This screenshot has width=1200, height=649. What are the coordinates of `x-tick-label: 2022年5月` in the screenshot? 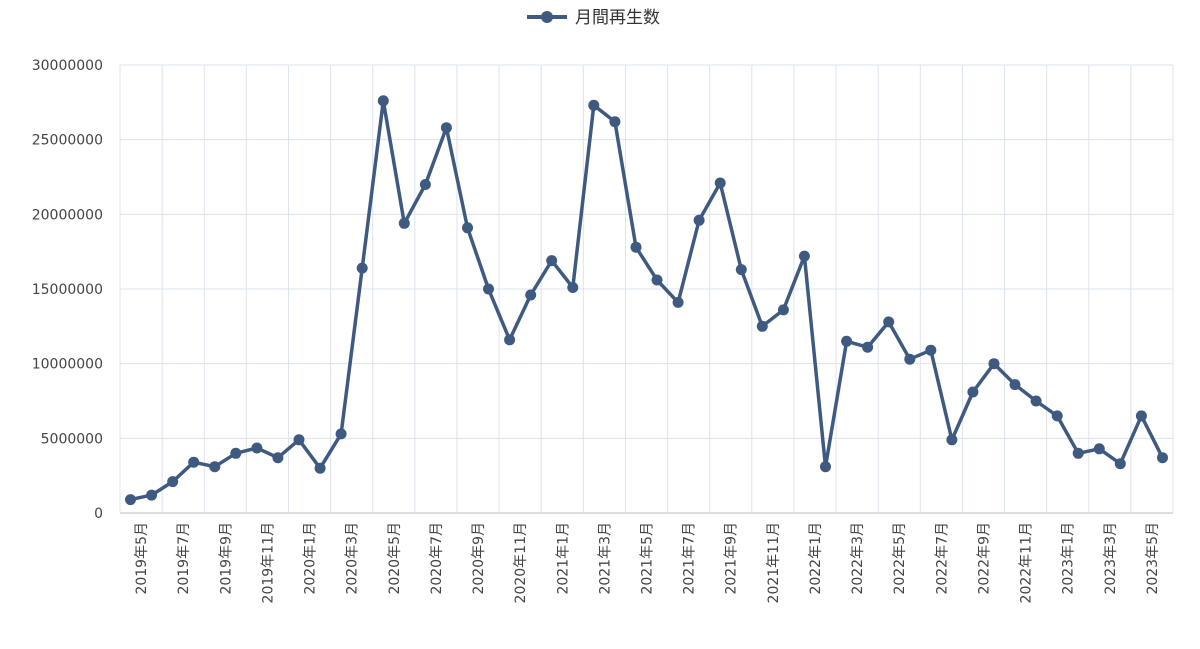 It's located at (900, 558).